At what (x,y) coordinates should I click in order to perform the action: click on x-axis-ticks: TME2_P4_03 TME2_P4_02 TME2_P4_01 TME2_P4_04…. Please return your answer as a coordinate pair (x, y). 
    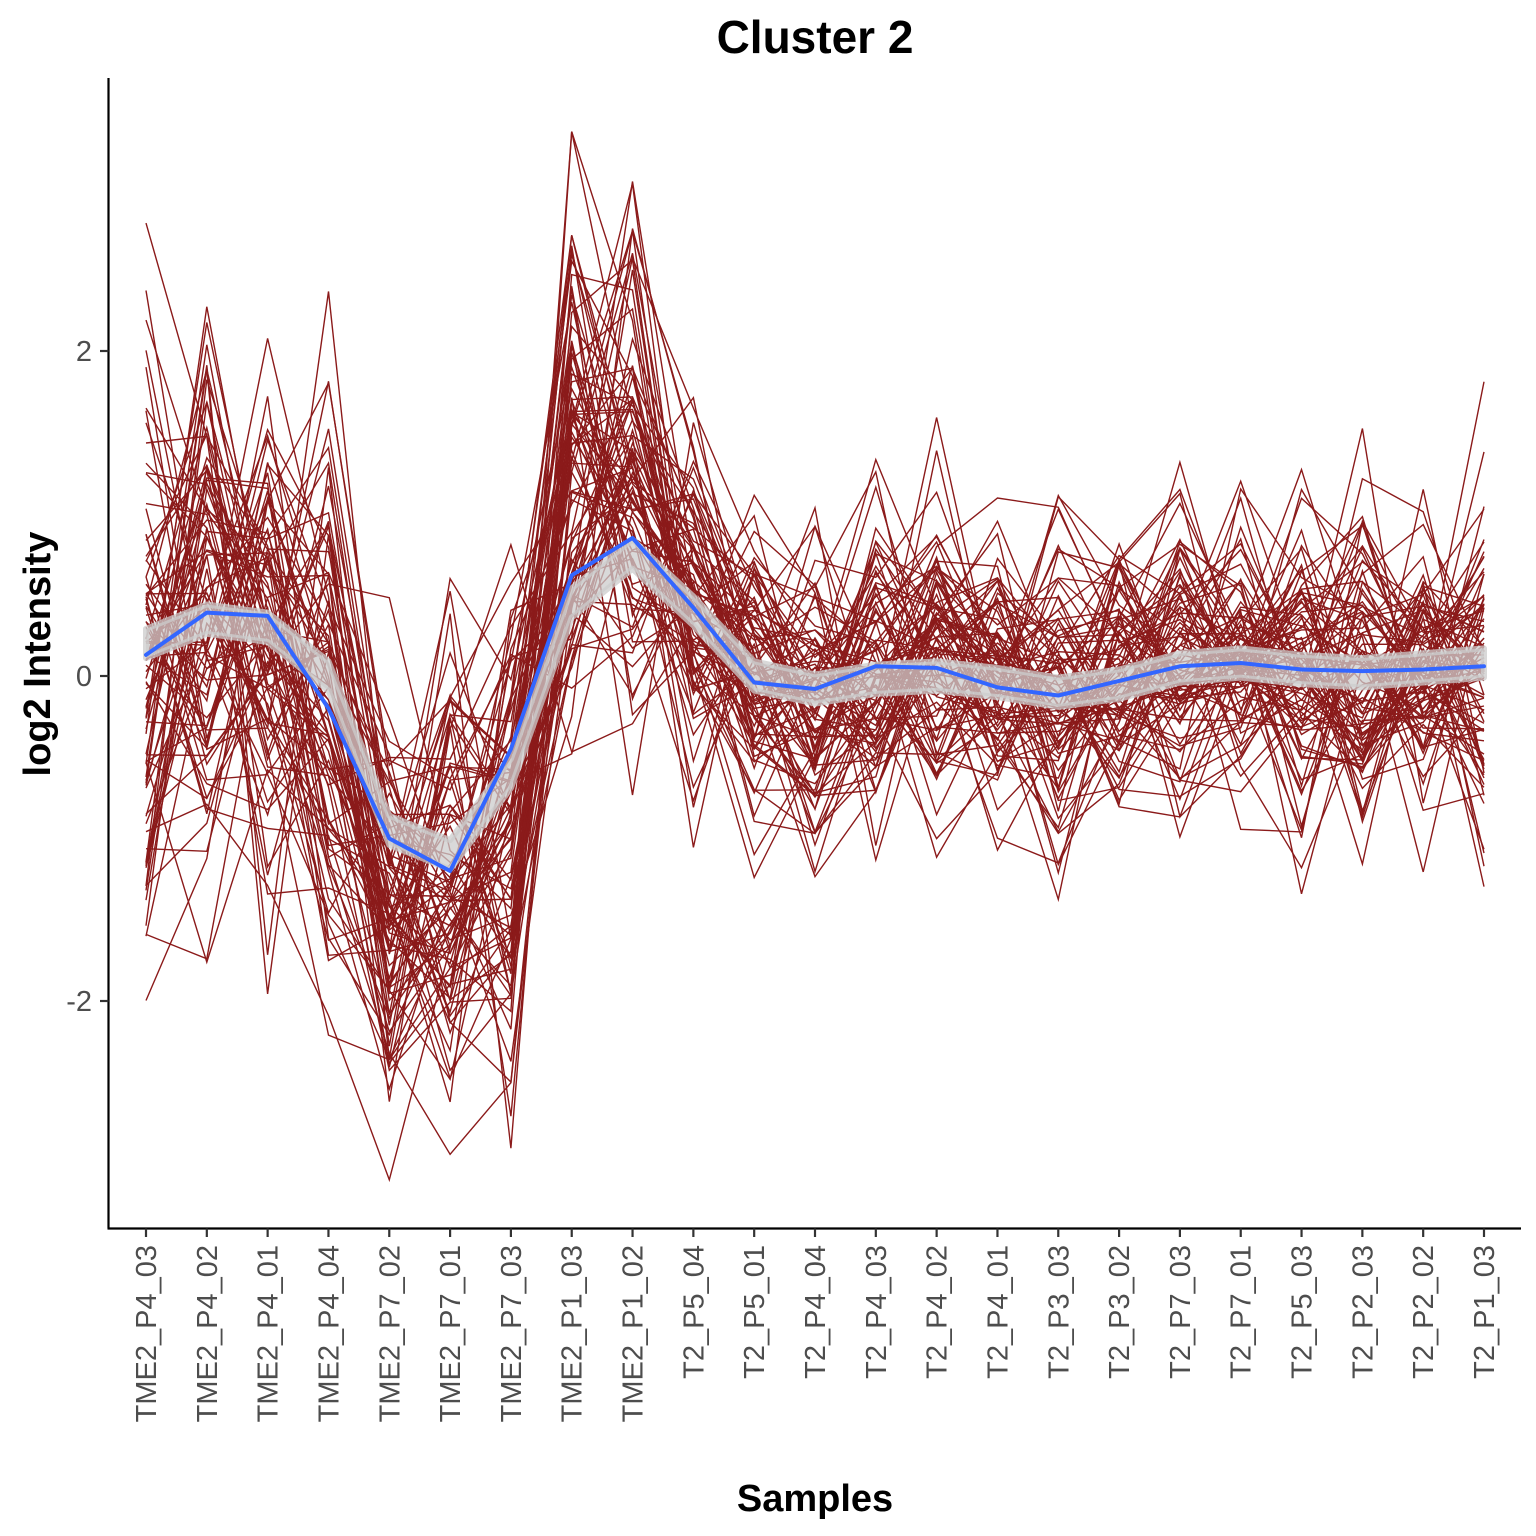
    Looking at the image, I should click on (816, 1325).